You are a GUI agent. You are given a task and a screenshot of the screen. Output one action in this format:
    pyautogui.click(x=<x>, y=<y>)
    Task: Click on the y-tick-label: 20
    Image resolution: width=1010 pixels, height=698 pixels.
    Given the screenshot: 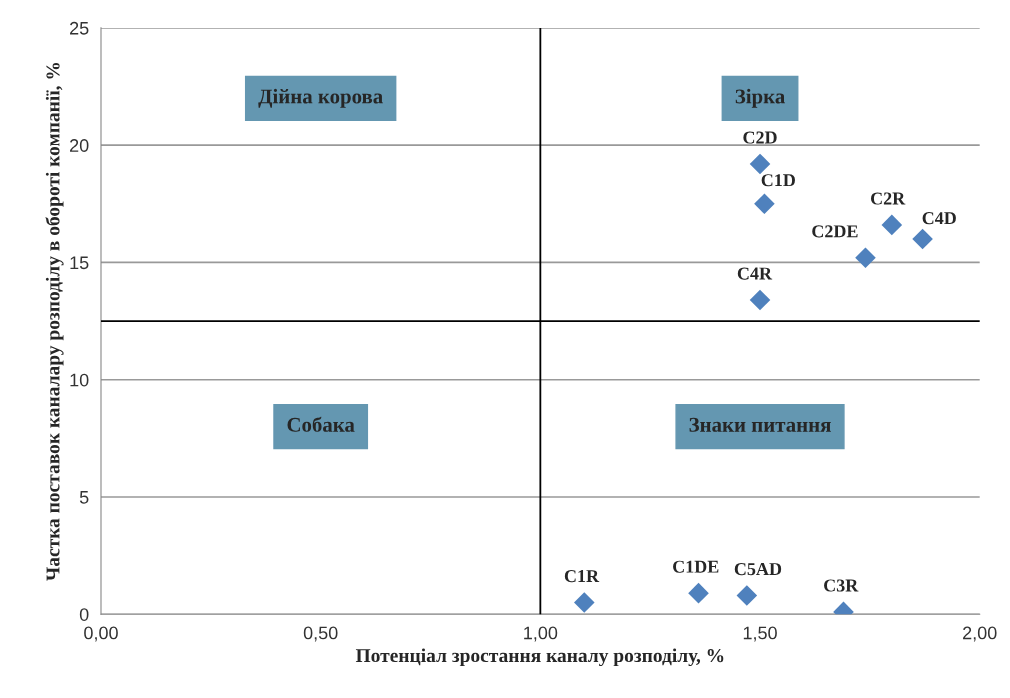 What is the action you would take?
    pyautogui.click(x=79, y=145)
    